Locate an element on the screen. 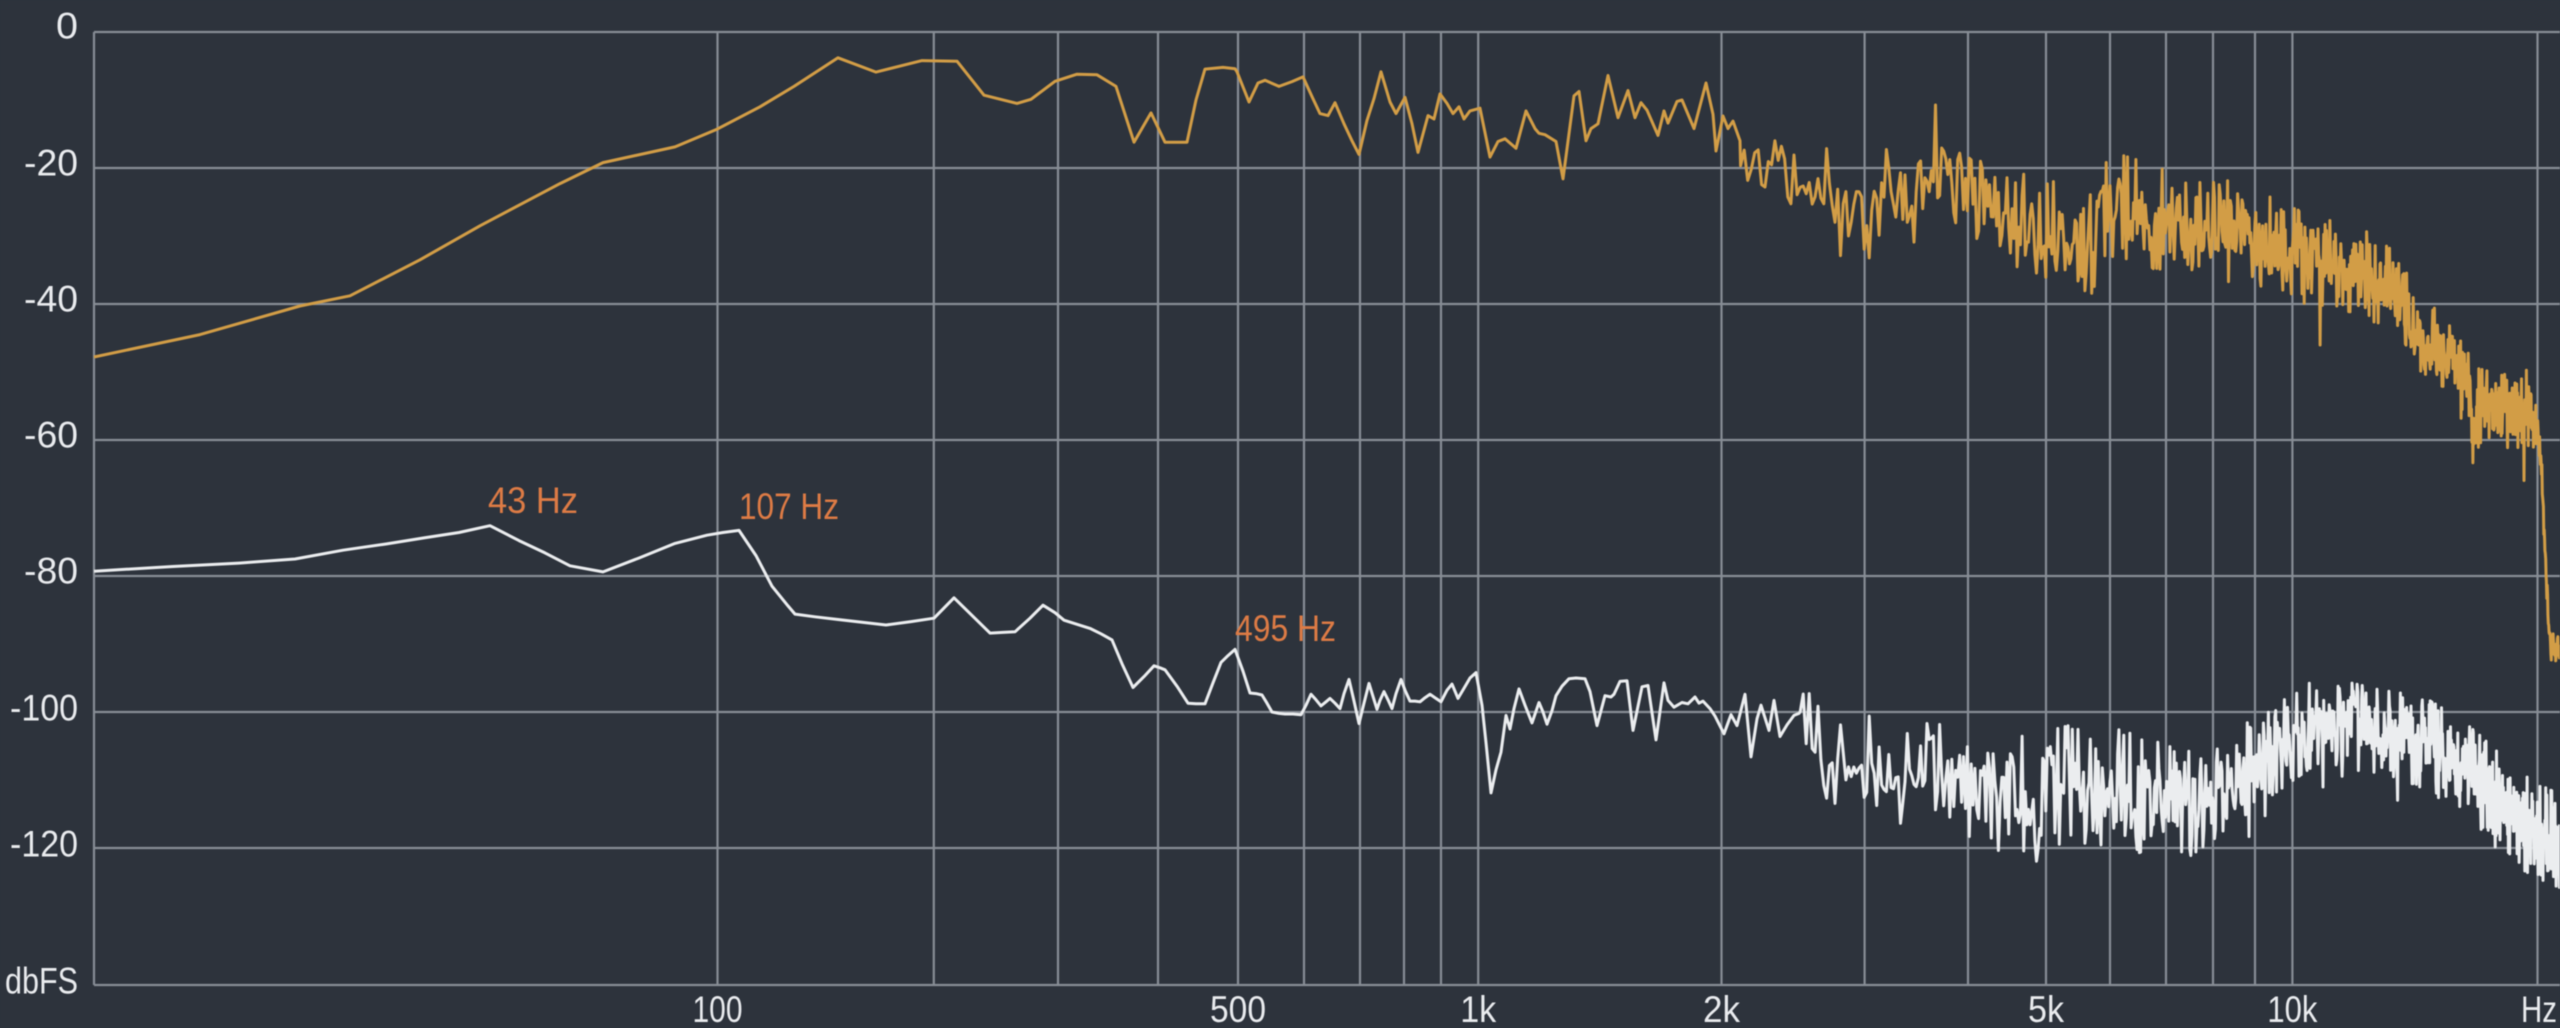  svg-text: -120 is located at coordinates (44, 844).